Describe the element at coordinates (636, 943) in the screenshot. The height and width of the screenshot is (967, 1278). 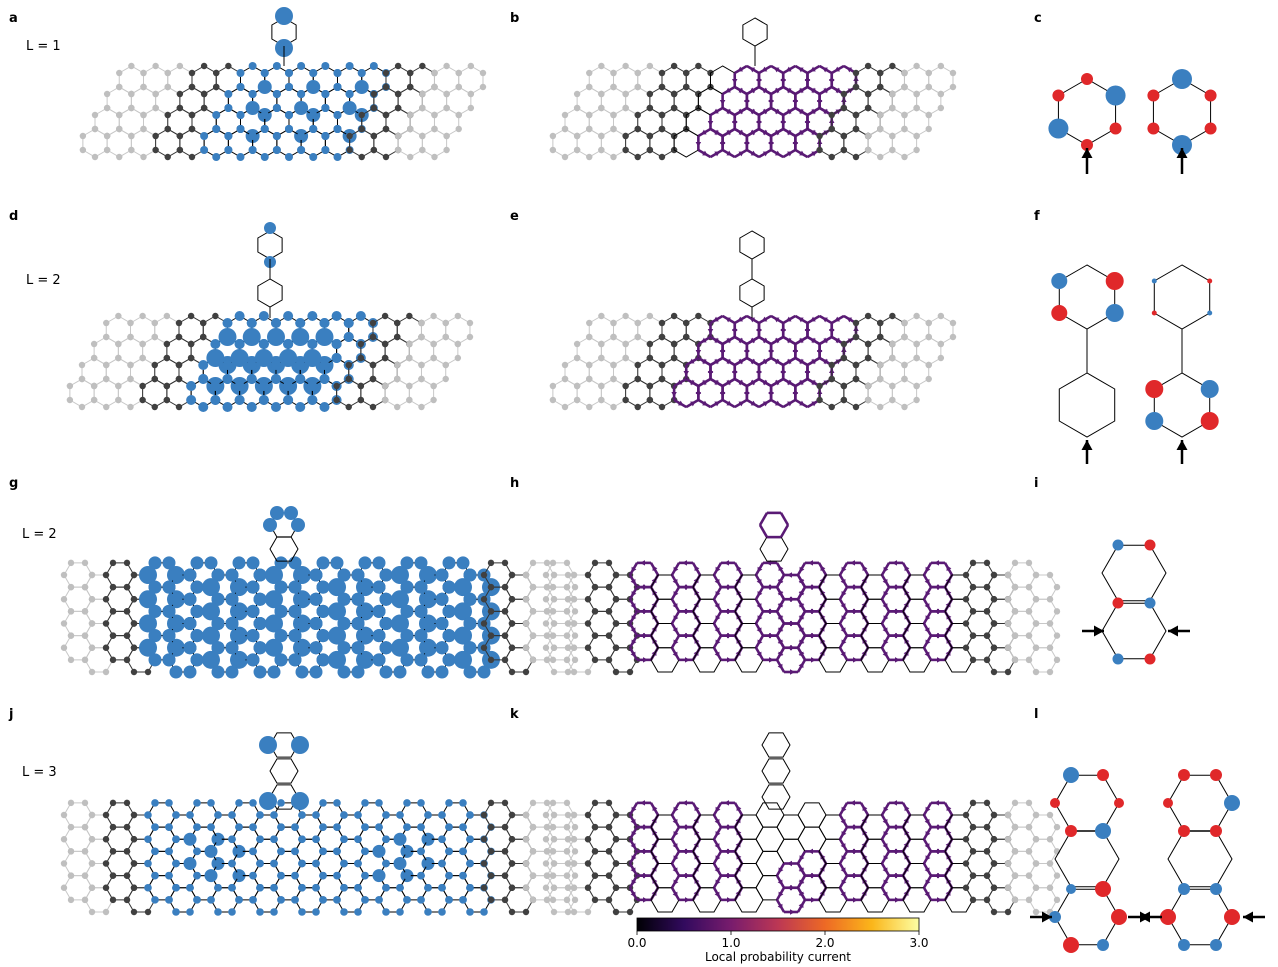
I see `colorbar-tick-label: 0.0` at that location.